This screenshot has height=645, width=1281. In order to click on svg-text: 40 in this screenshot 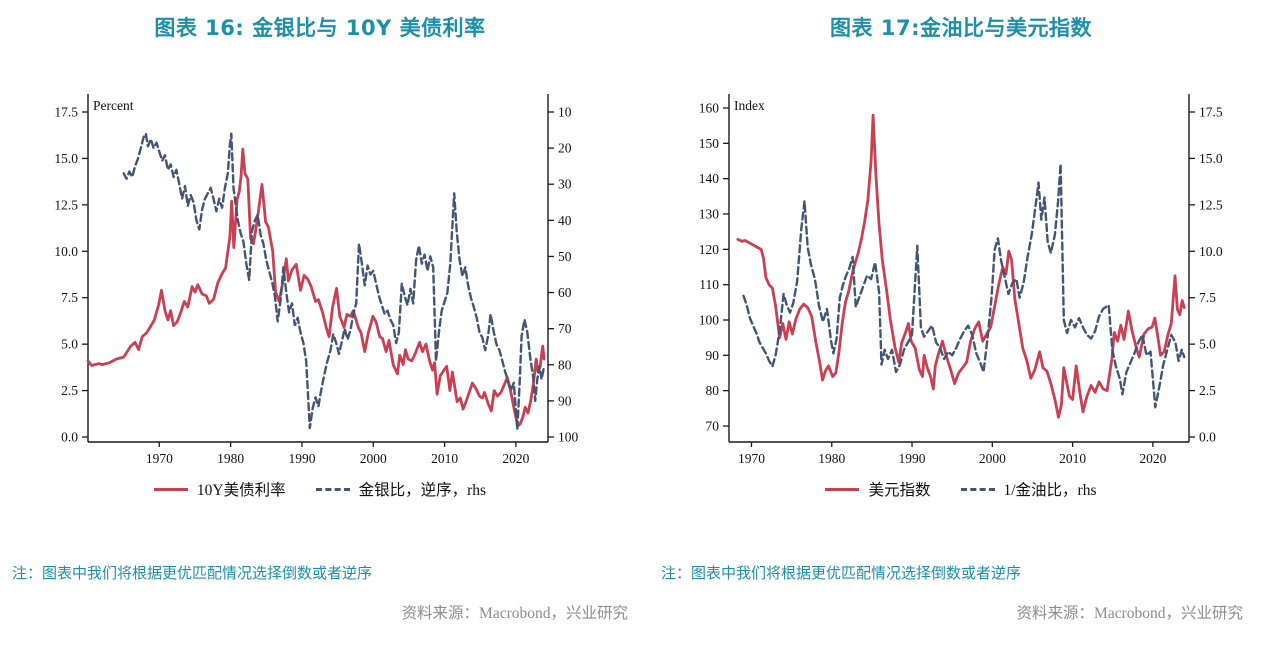, I will do `click(565, 220)`.